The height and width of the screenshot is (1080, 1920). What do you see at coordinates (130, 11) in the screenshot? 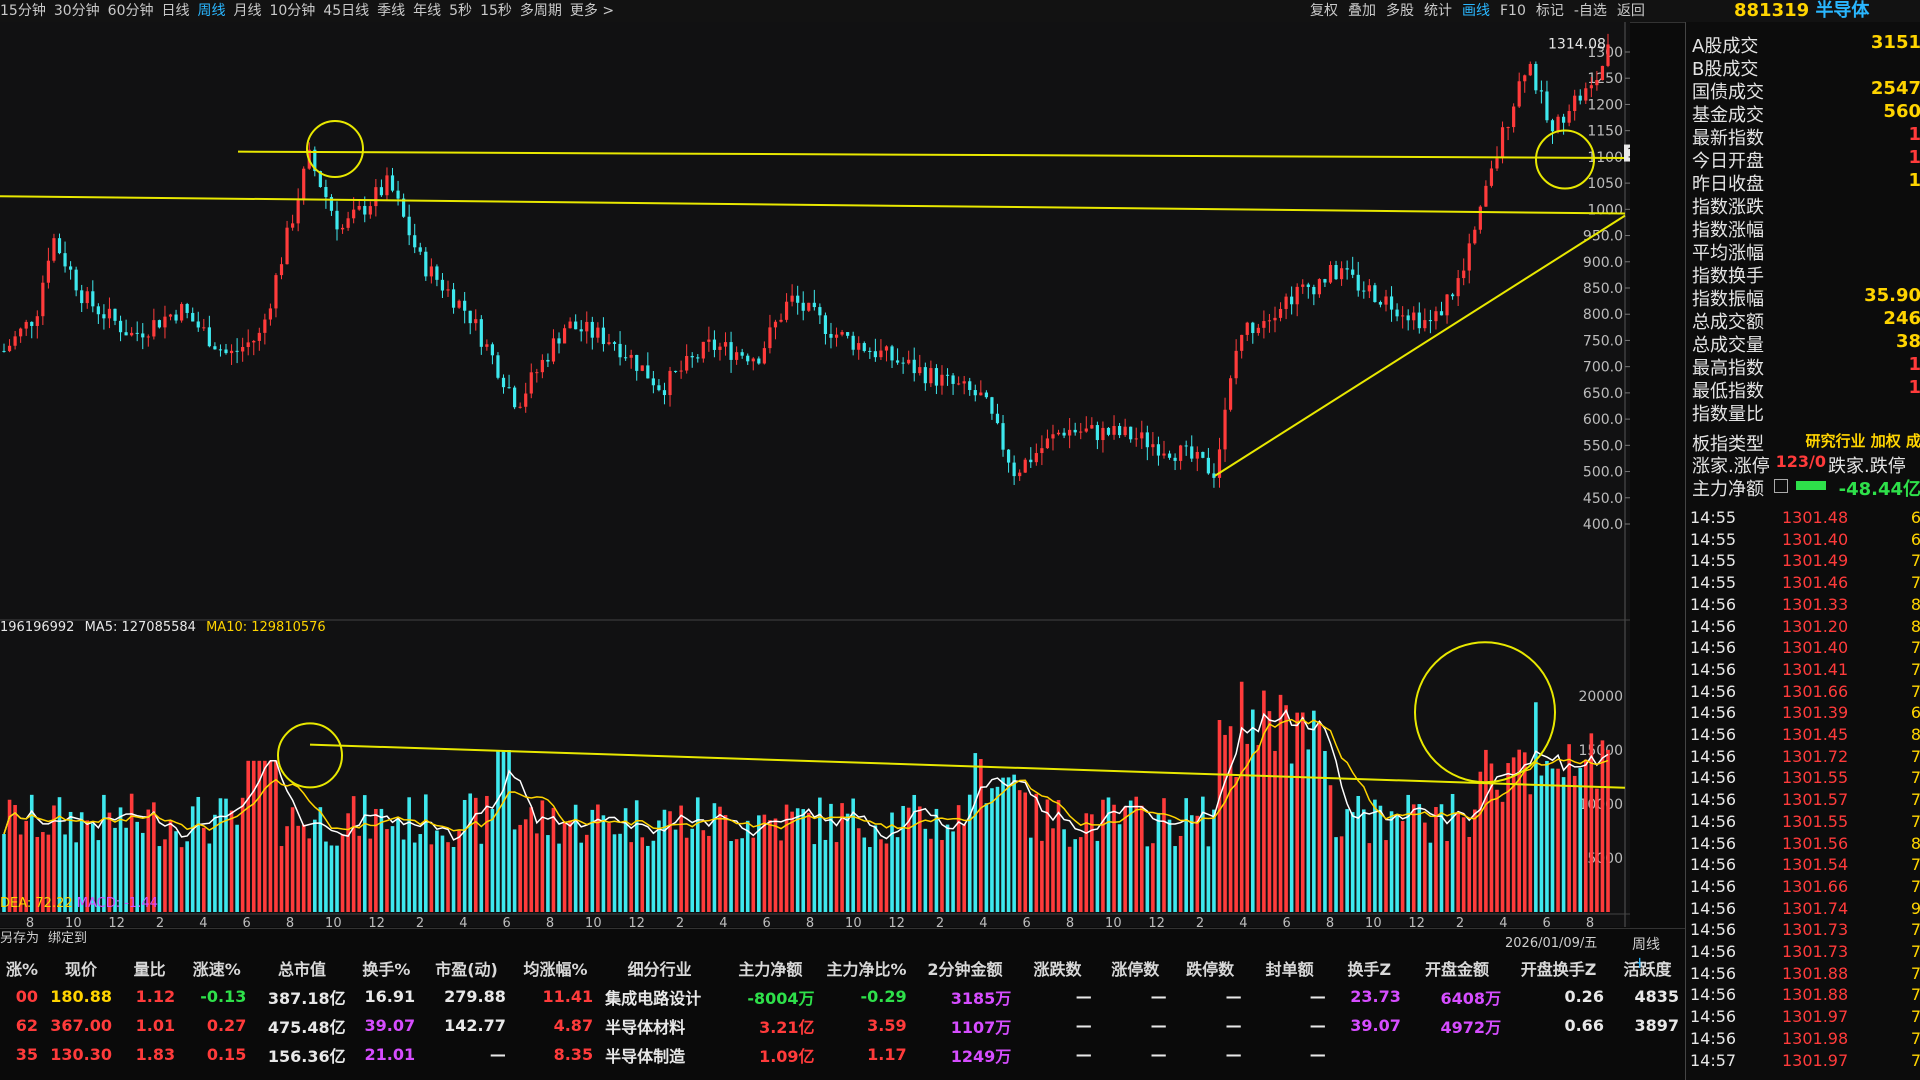
I see `period-tab-2: 60分钟` at bounding box center [130, 11].